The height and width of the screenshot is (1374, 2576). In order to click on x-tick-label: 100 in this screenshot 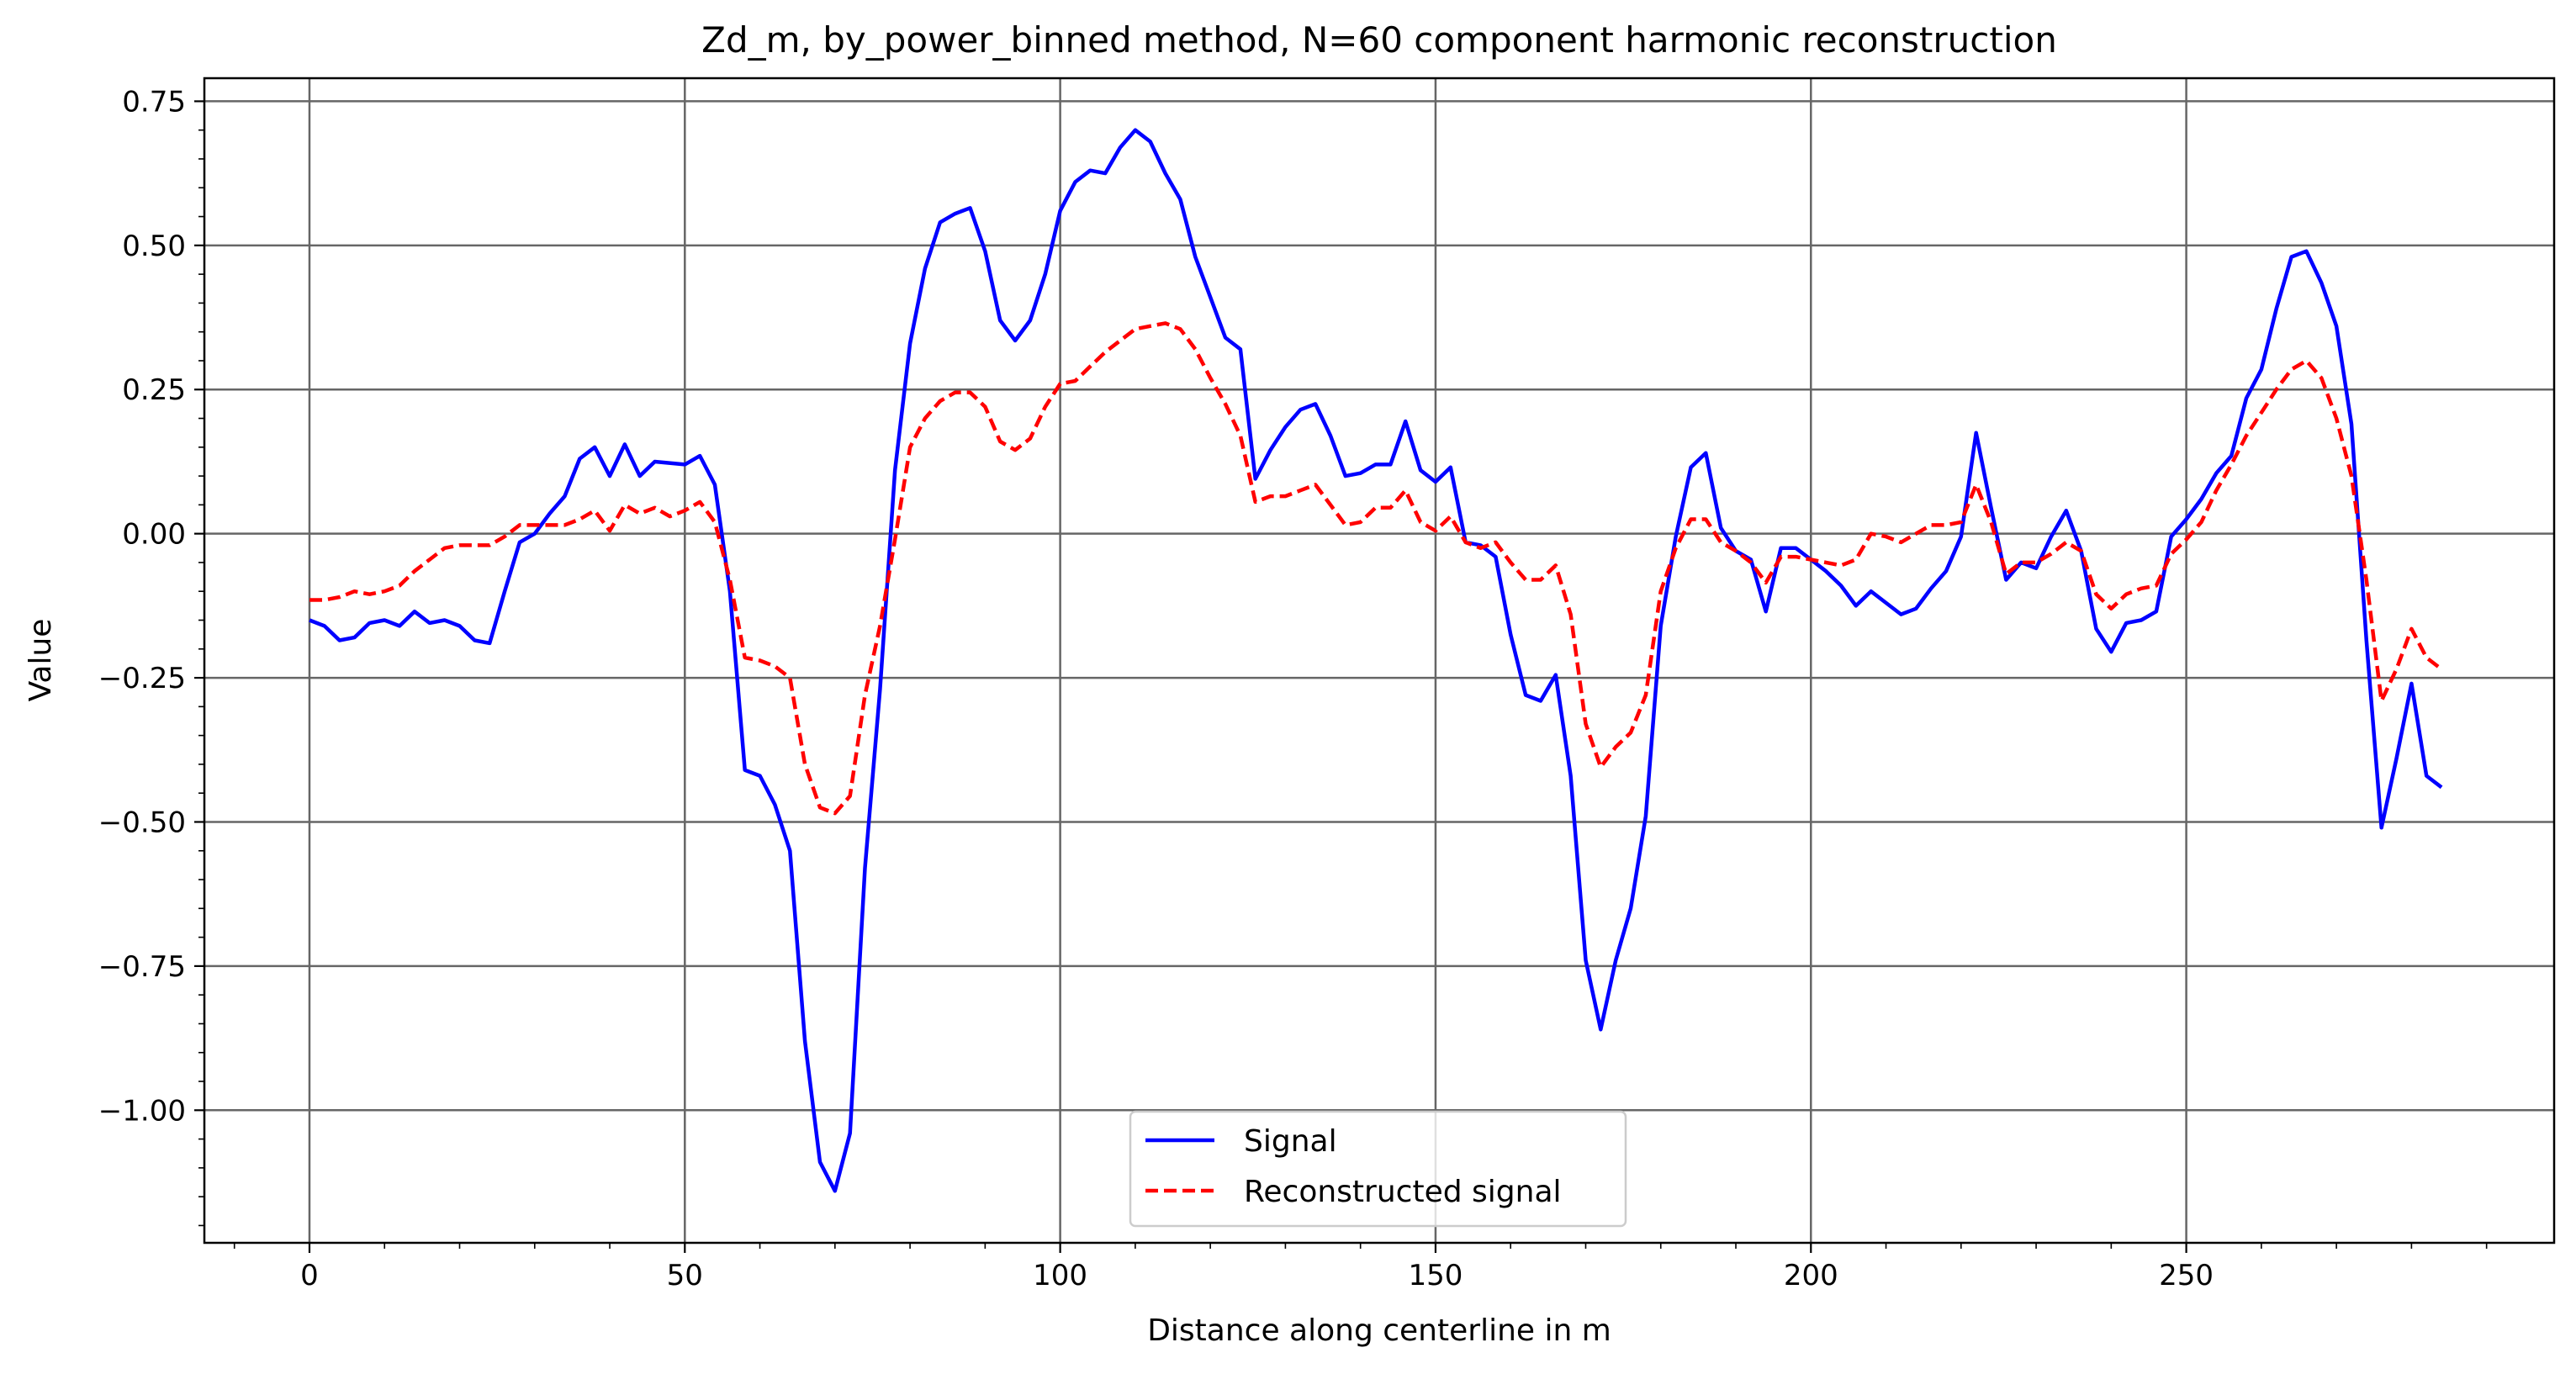, I will do `click(1060, 1275)`.